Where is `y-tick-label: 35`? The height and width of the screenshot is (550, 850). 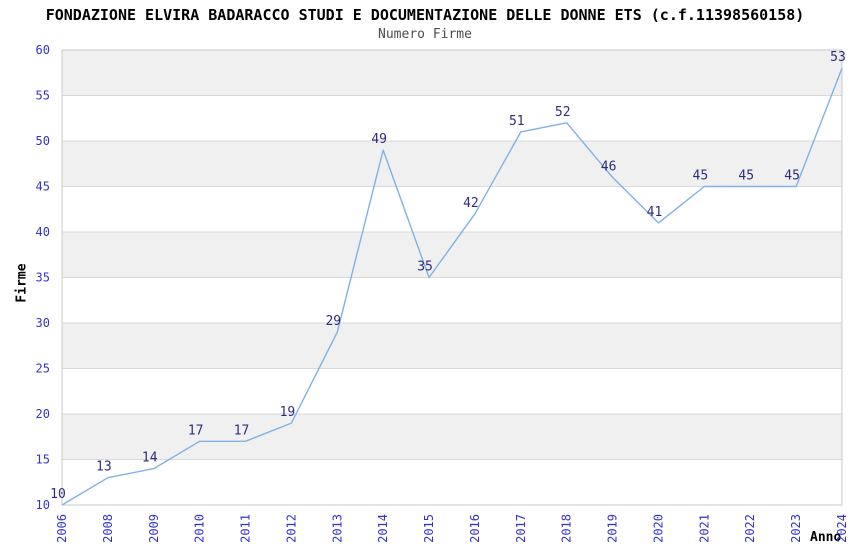 y-tick-label: 35 is located at coordinates (43, 278).